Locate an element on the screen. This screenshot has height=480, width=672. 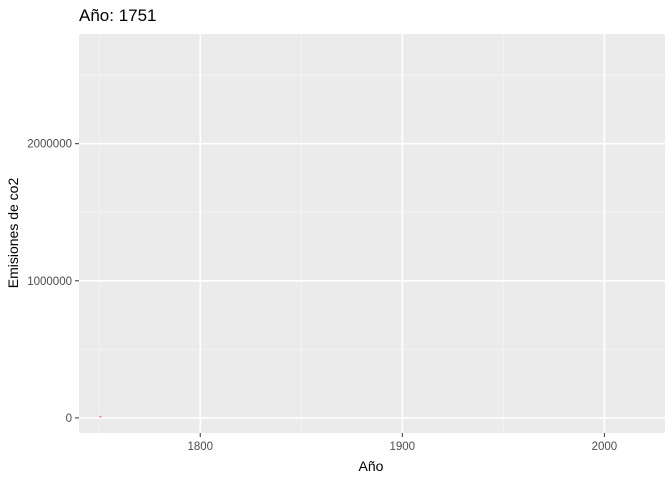
x-tick-label: 1900 is located at coordinates (403, 447).